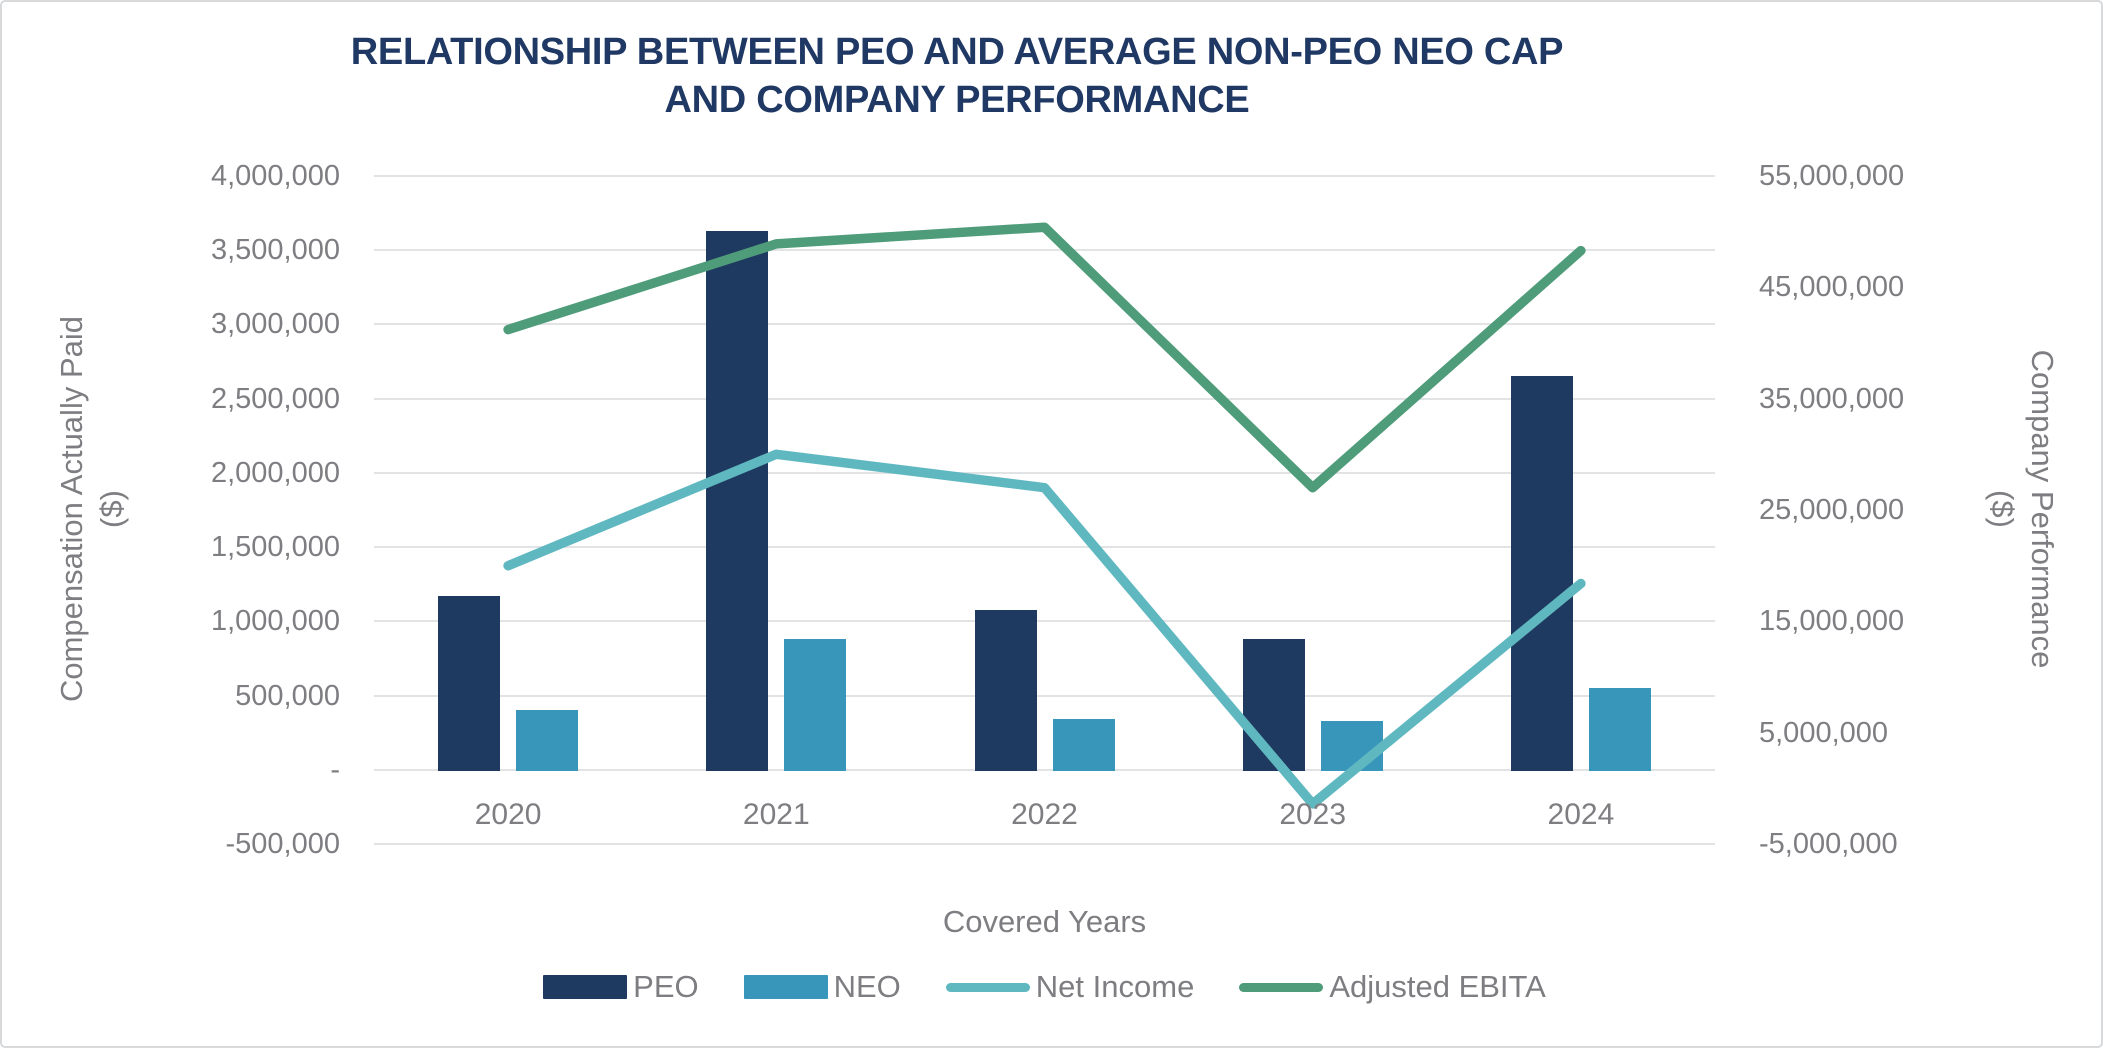 The image size is (2103, 1048). What do you see at coordinates (776, 814) in the screenshot?
I see `x-axis-label-2021: 2021` at bounding box center [776, 814].